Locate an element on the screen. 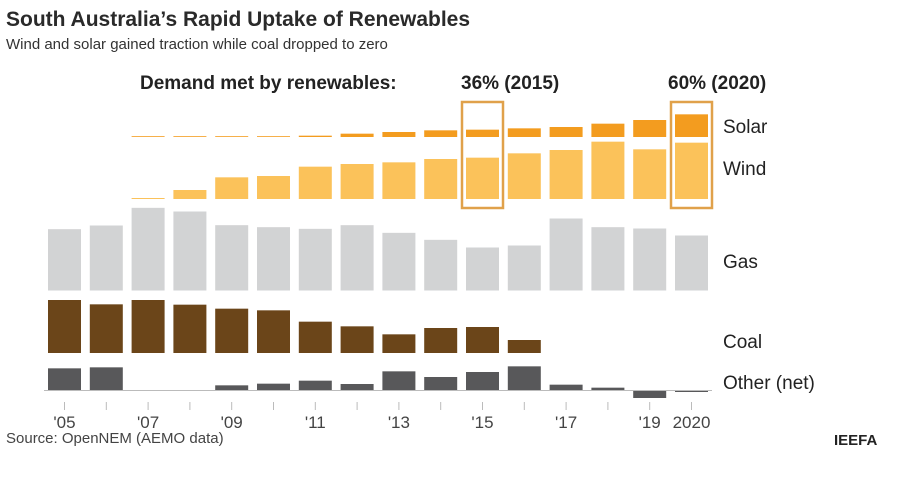  series-label-wind: Wind is located at coordinates (745, 169).